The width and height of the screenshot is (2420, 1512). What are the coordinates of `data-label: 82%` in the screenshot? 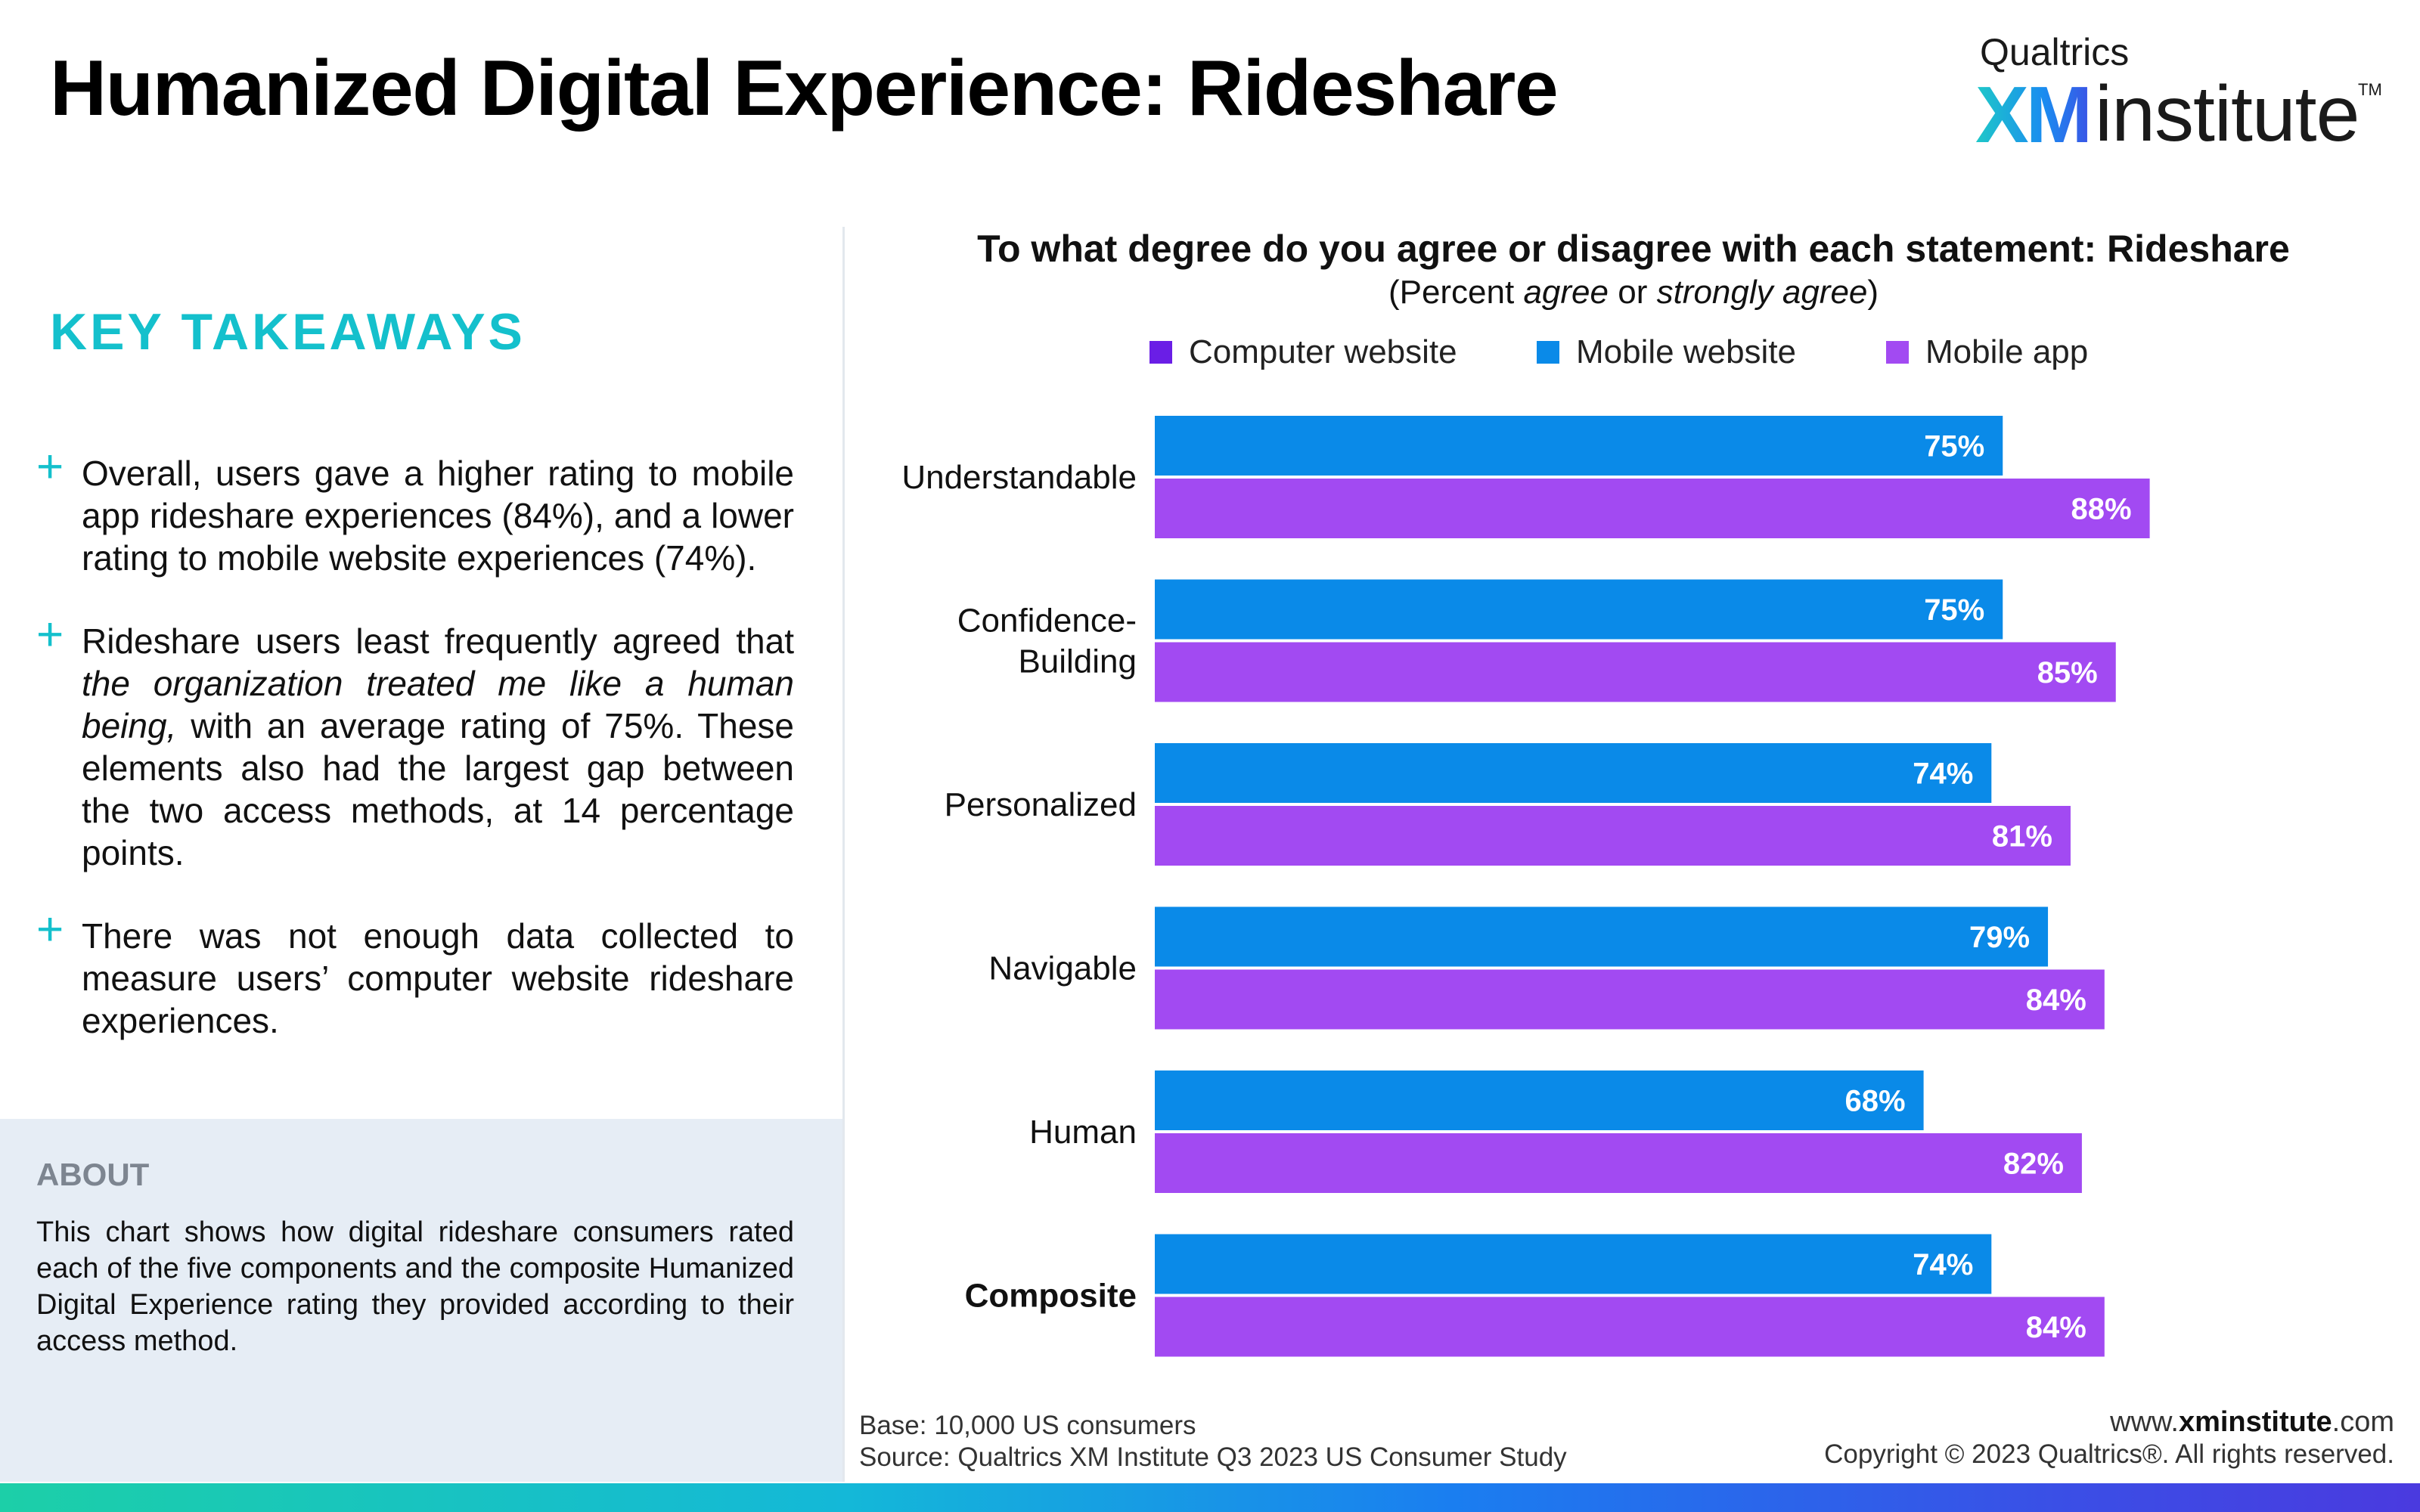 It's located at (2033, 1164).